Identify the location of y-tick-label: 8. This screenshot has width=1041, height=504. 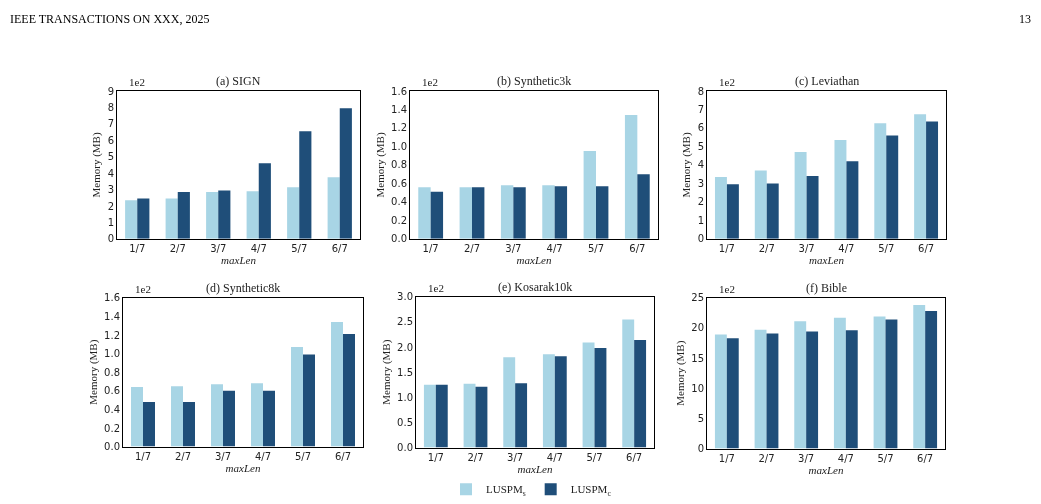
(110, 107).